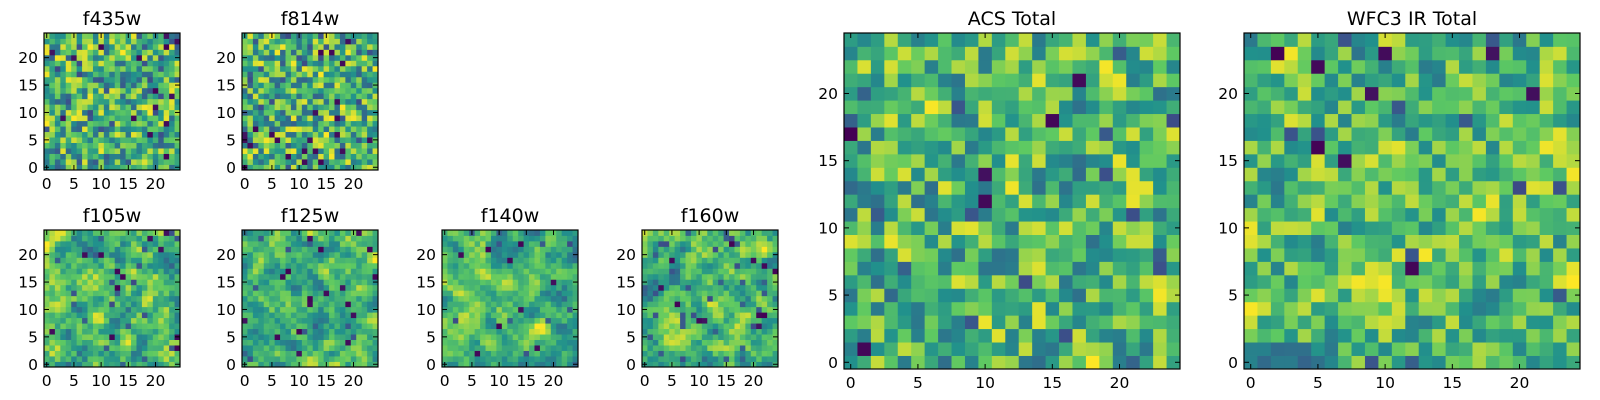 Image resolution: width=1600 pixels, height=400 pixels. I want to click on y-tick-label: 15, so click(426, 283).